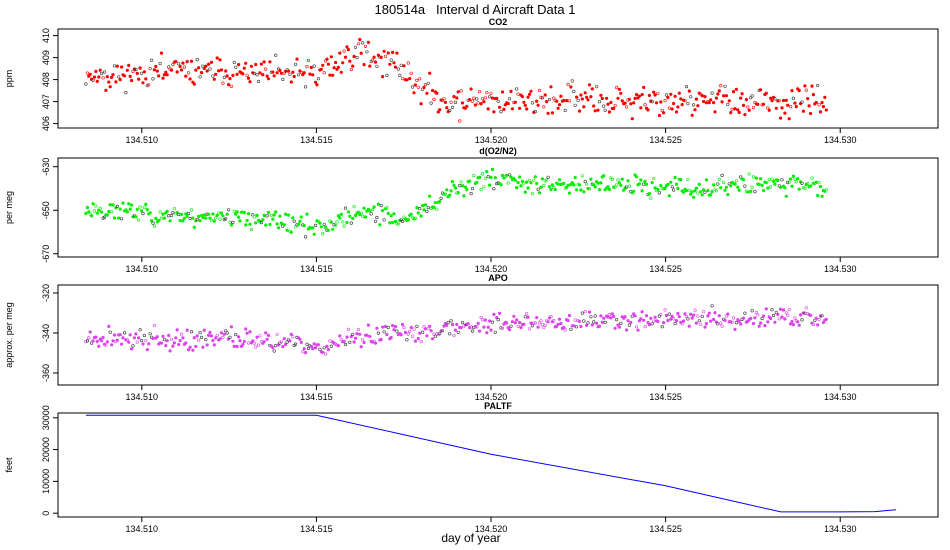 The width and height of the screenshot is (950, 550). What do you see at coordinates (491, 529) in the screenshot?
I see `x-tick-label: 134.520` at bounding box center [491, 529].